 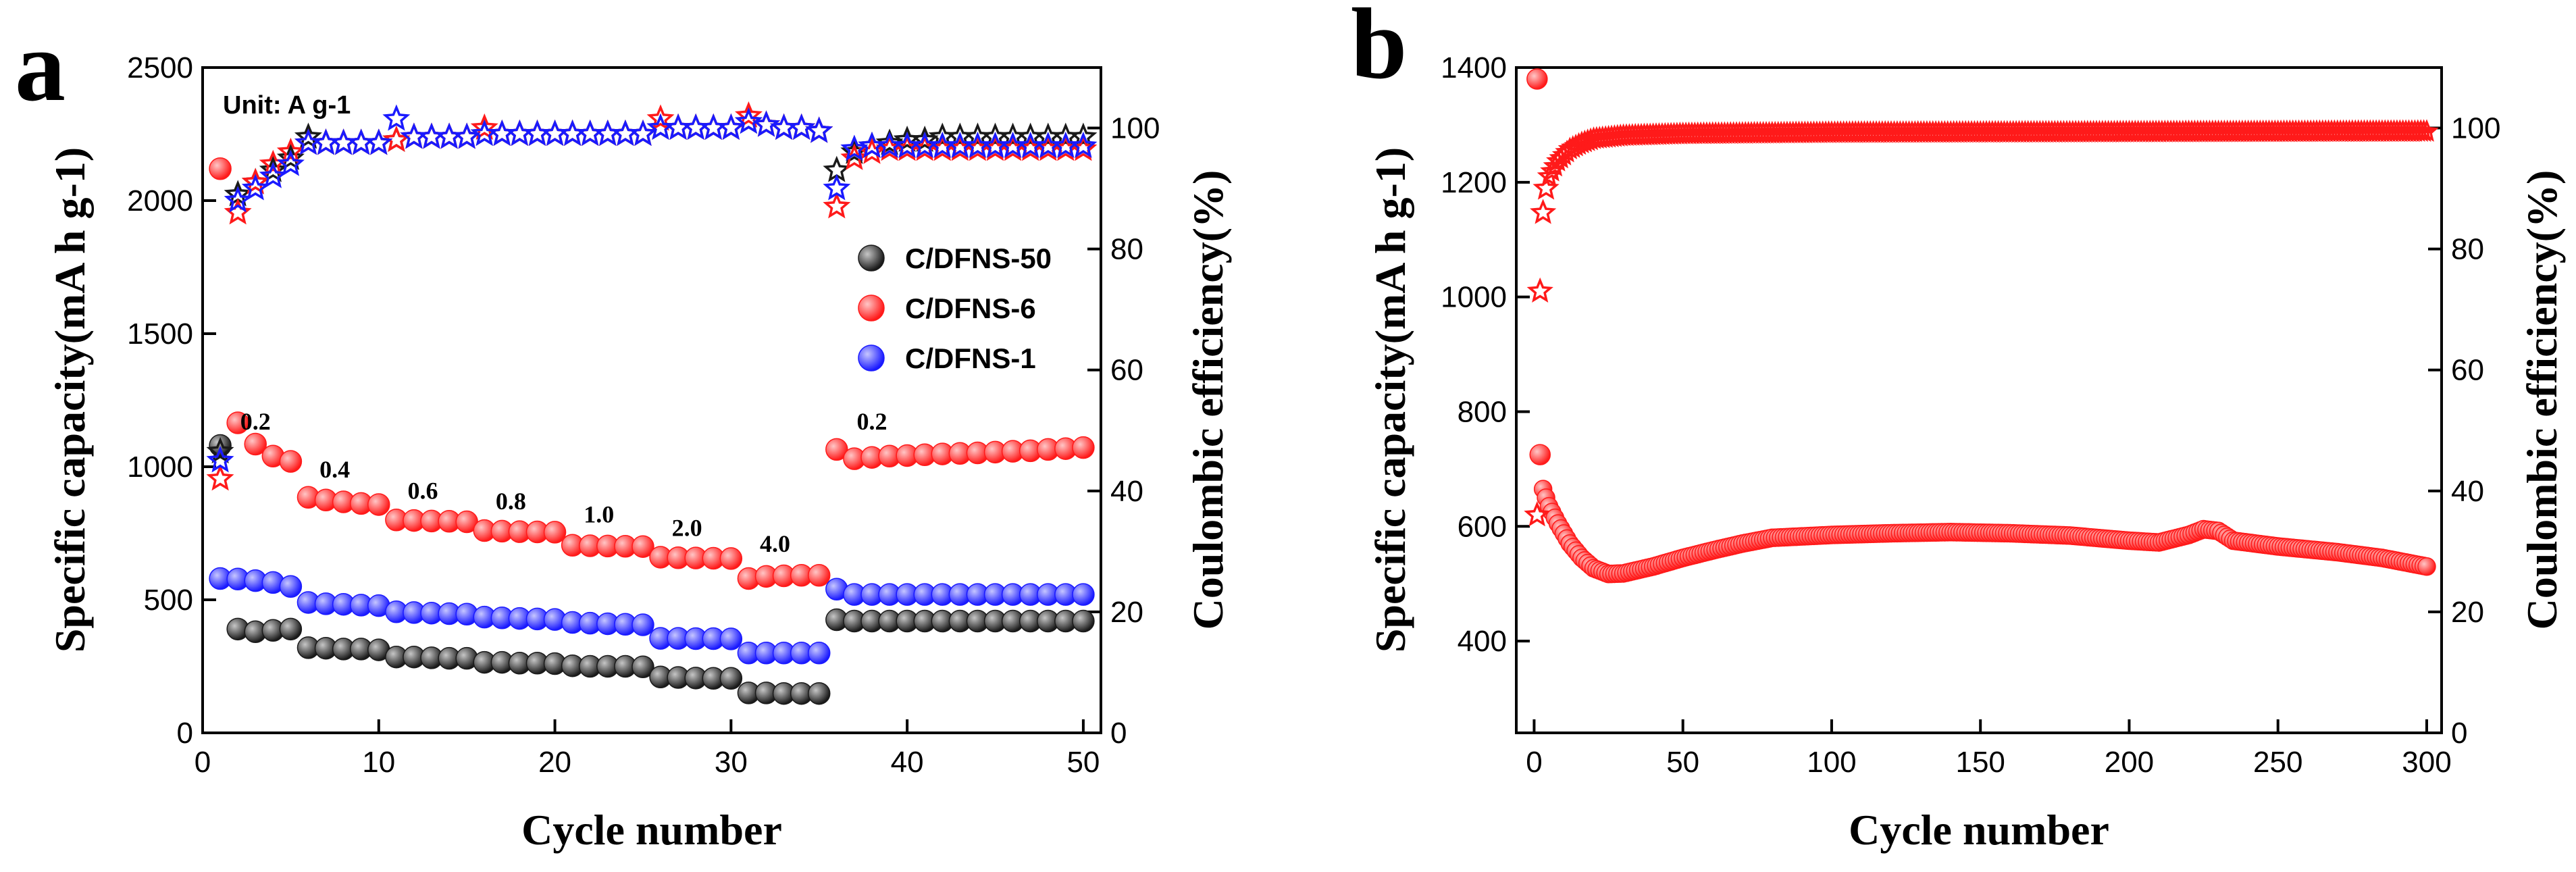 What do you see at coordinates (971, 308) in the screenshot?
I see `legend-label: C/DFNS-6` at bounding box center [971, 308].